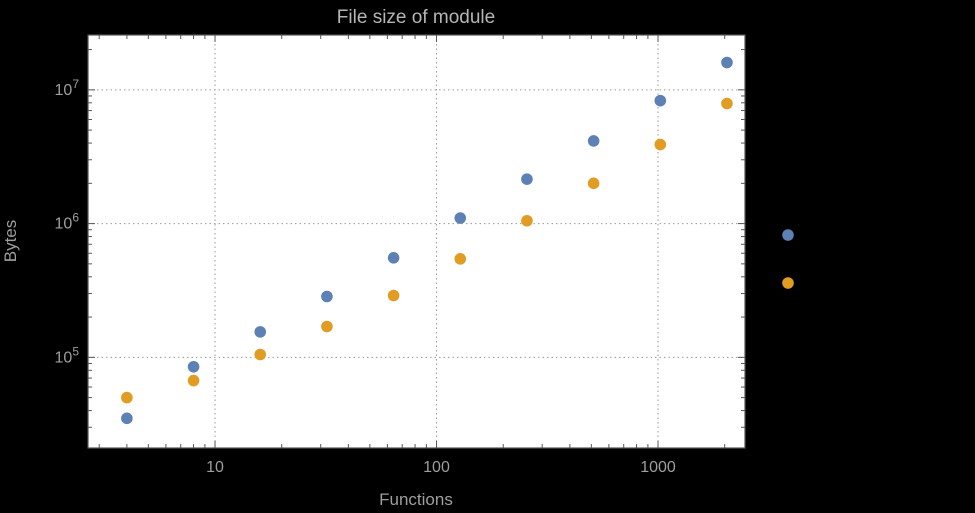  I want to click on y-tick-label: 10⁵, so click(67, 355).